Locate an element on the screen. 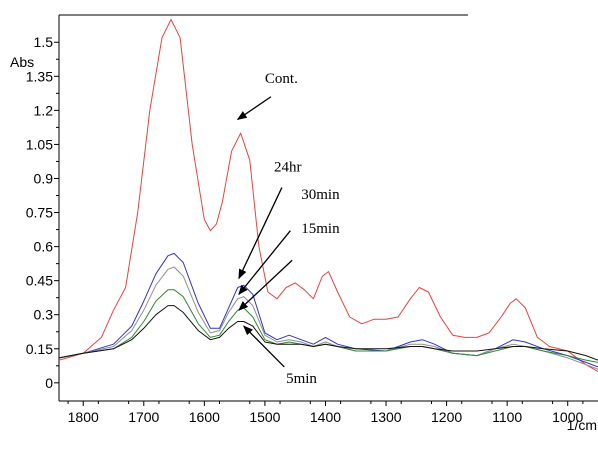 Image resolution: width=598 pixels, height=454 pixels. x-tick-label: 1500 is located at coordinates (264, 417).